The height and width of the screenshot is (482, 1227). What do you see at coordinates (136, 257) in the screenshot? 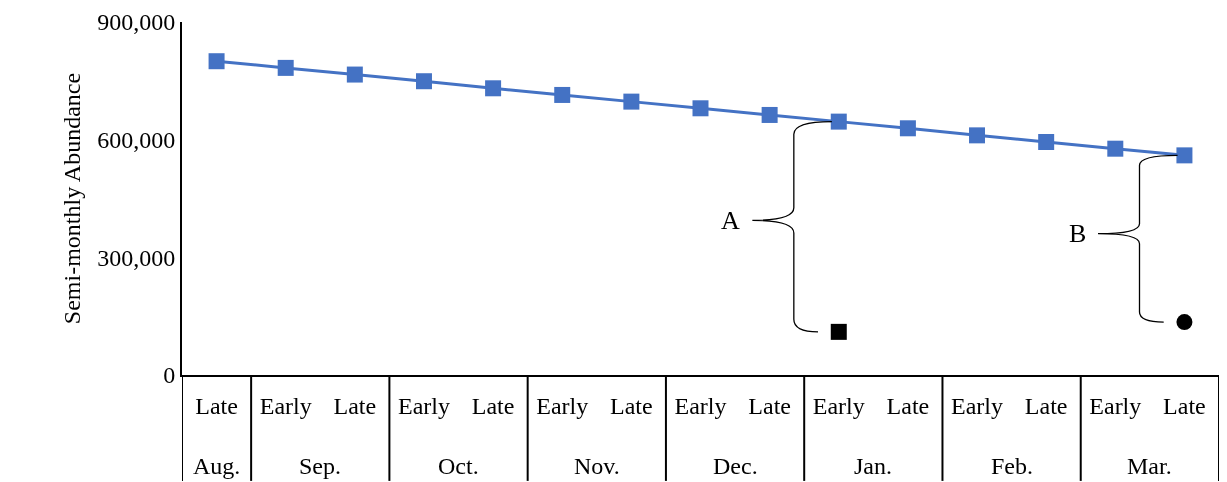
I see `y-tick-label: 300,000` at bounding box center [136, 257].